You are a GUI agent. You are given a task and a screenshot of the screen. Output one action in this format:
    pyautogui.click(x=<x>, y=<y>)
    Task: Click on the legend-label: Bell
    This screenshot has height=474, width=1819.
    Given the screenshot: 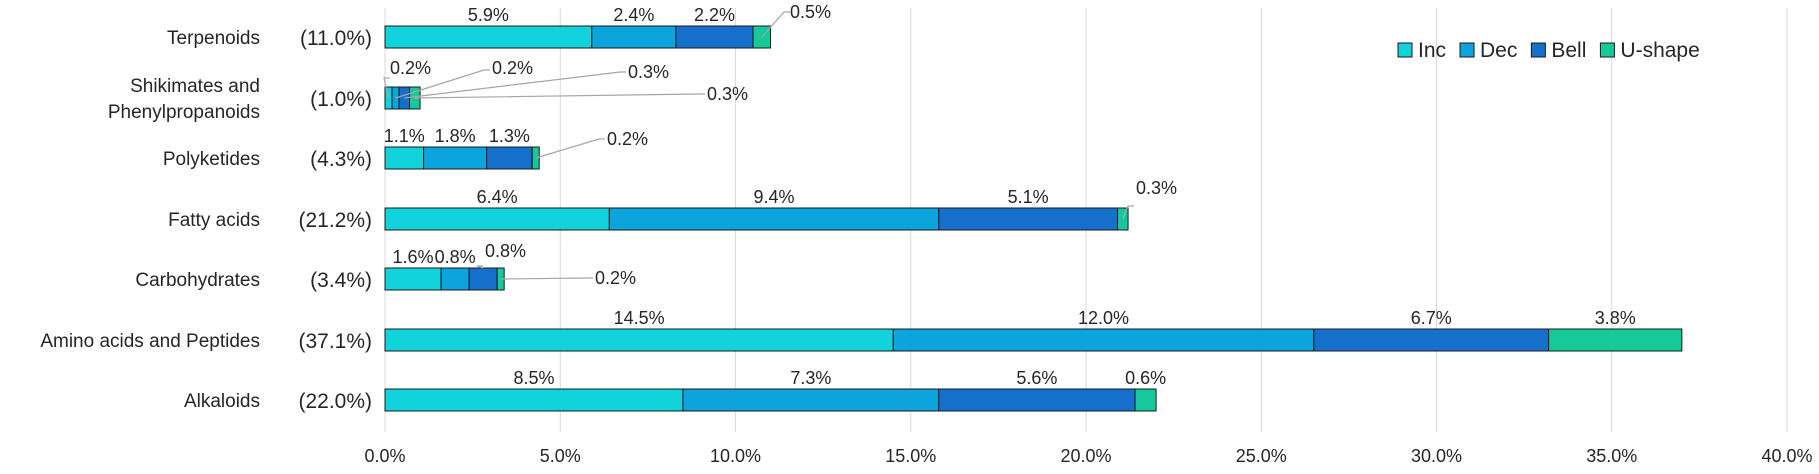 What is the action you would take?
    pyautogui.click(x=1568, y=50)
    